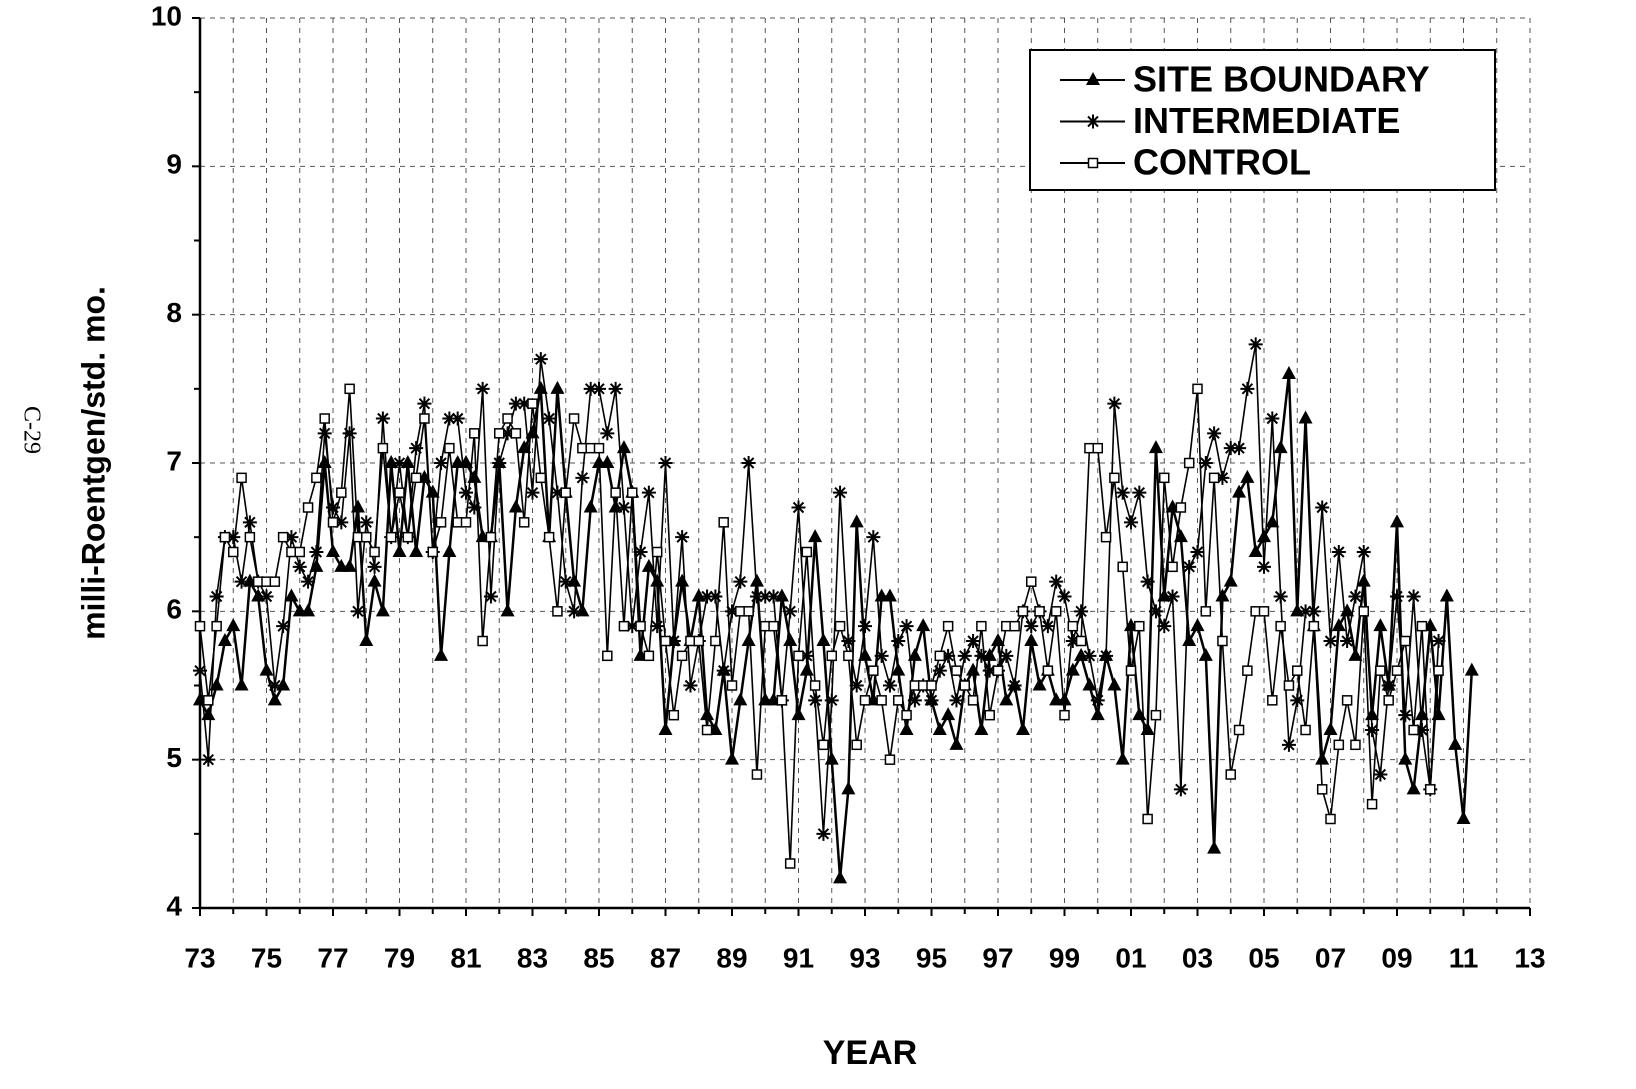 This screenshot has height=1089, width=1636. Describe the element at coordinates (598, 957) in the screenshot. I see `x-tick-label: 85` at that location.